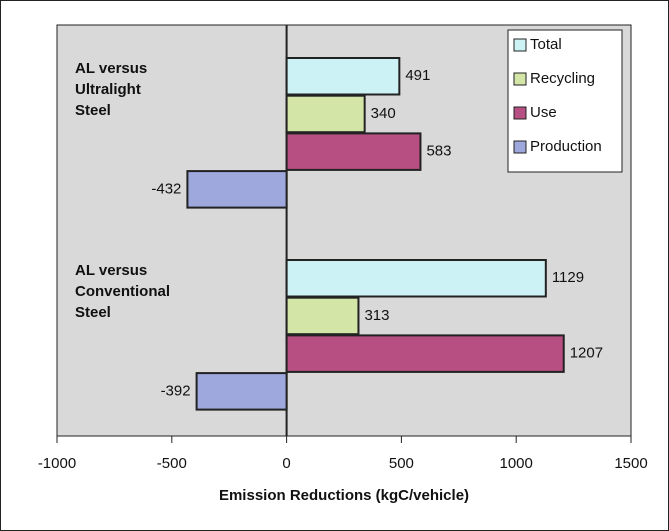  Describe the element at coordinates (376, 315) in the screenshot. I see `value-label: 313` at that location.